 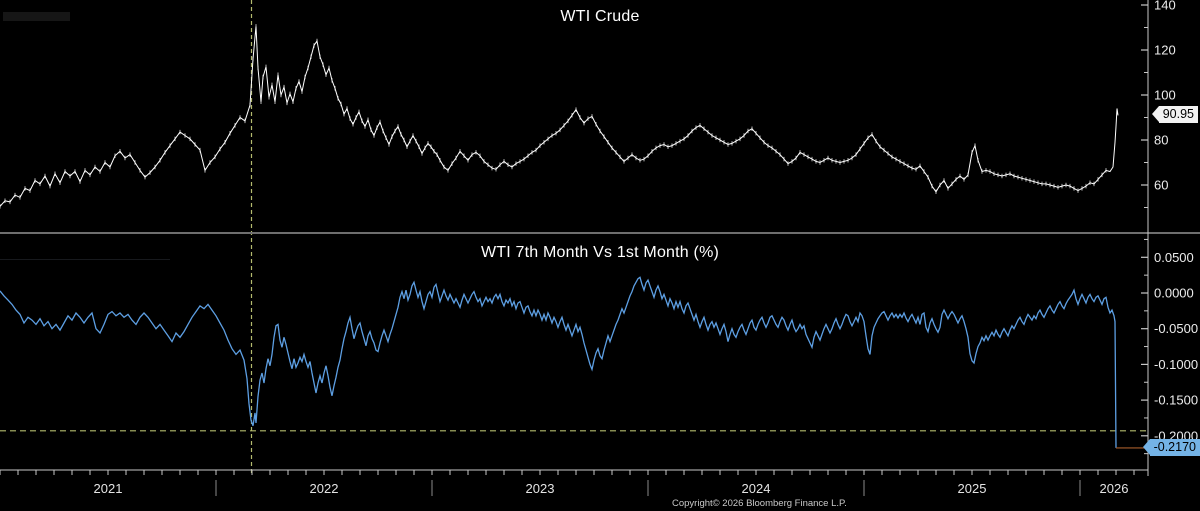 I want to click on bottom-panel-title: WTI 7th Month Vs 1st Month (%), so click(x=600, y=252).